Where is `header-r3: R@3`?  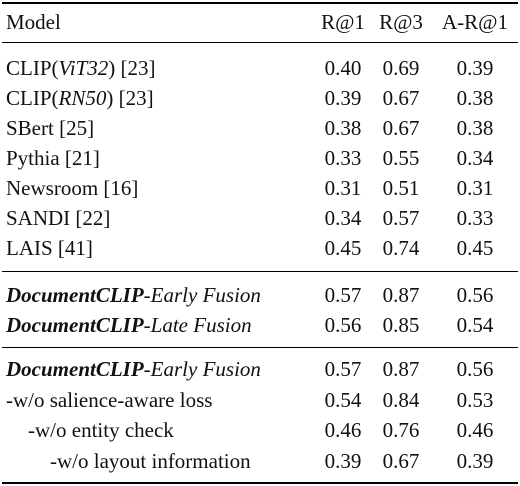 header-r3: R@3 is located at coordinates (401, 22).